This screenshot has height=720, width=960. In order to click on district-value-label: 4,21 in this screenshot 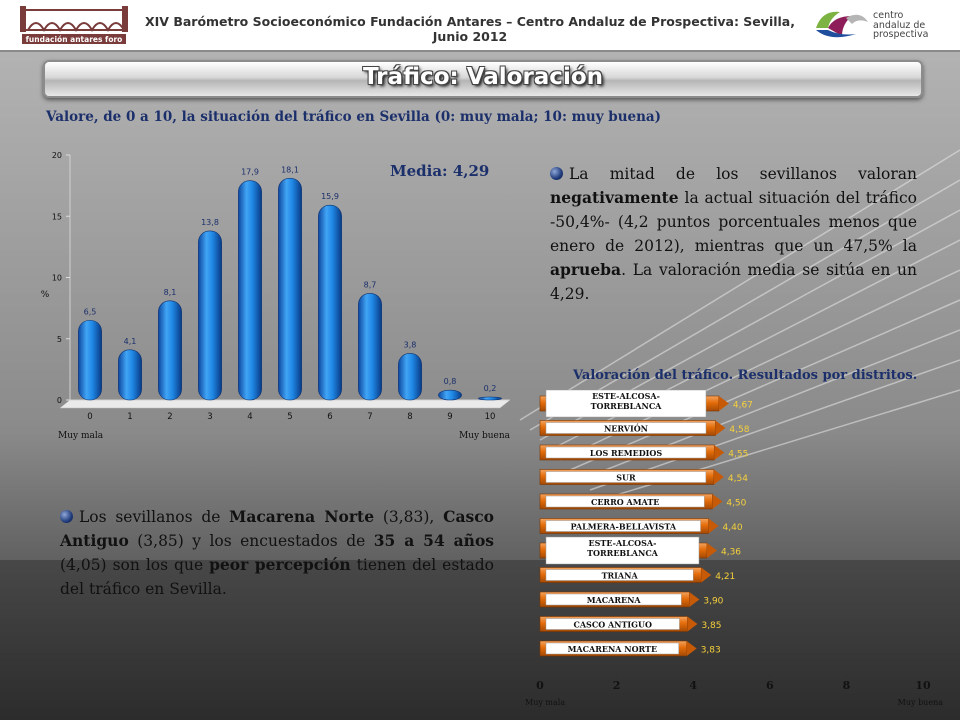, I will do `click(725, 577)`.